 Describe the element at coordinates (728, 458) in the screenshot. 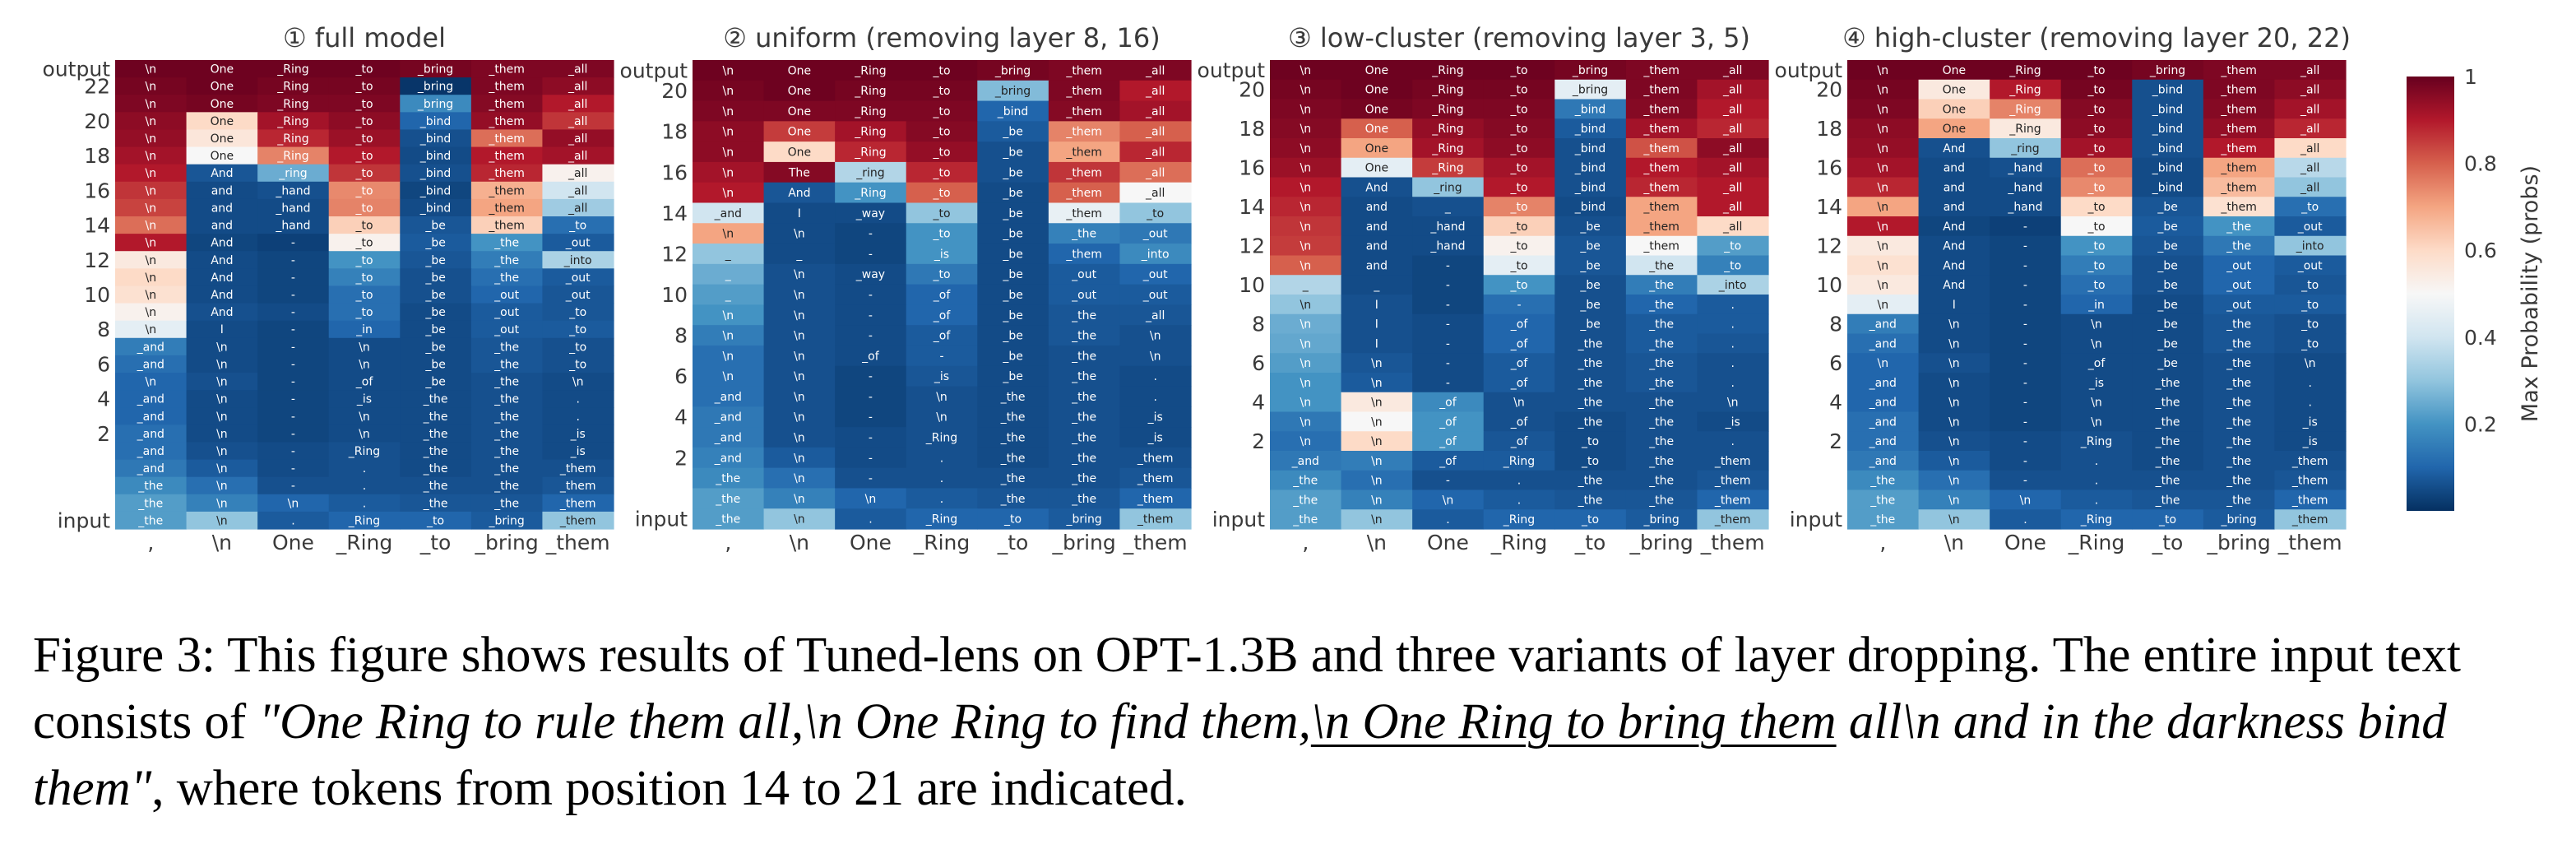

I see `cell-label: _and` at that location.